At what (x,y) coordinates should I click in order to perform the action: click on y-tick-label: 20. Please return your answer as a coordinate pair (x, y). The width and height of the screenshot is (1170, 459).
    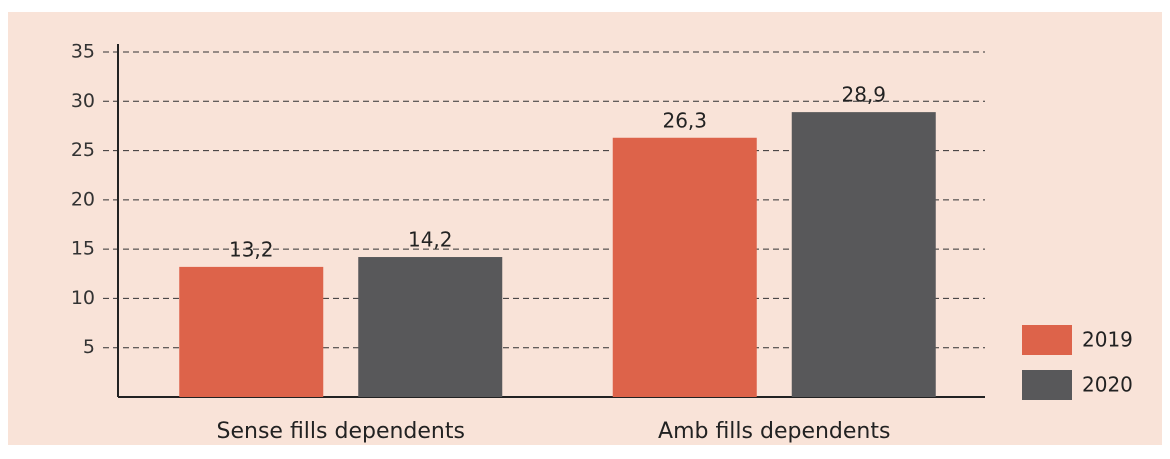
    Looking at the image, I should click on (83, 199).